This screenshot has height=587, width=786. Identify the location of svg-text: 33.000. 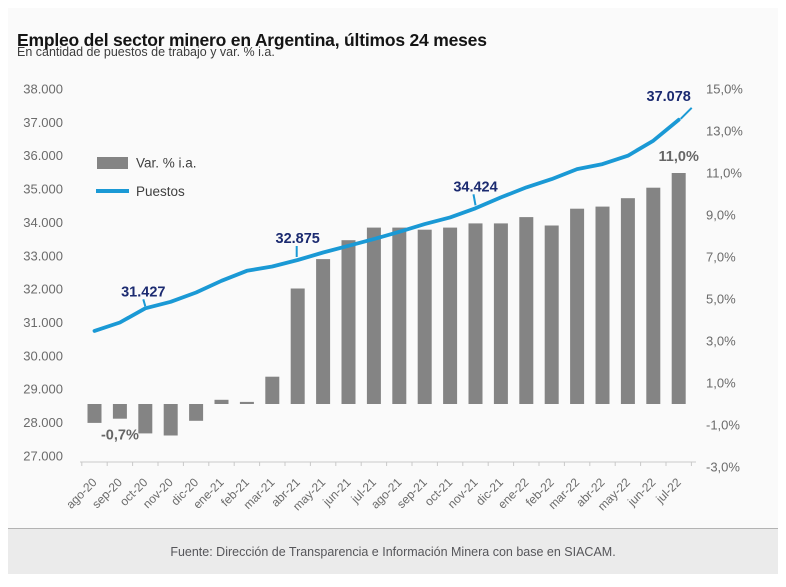
(43, 255).